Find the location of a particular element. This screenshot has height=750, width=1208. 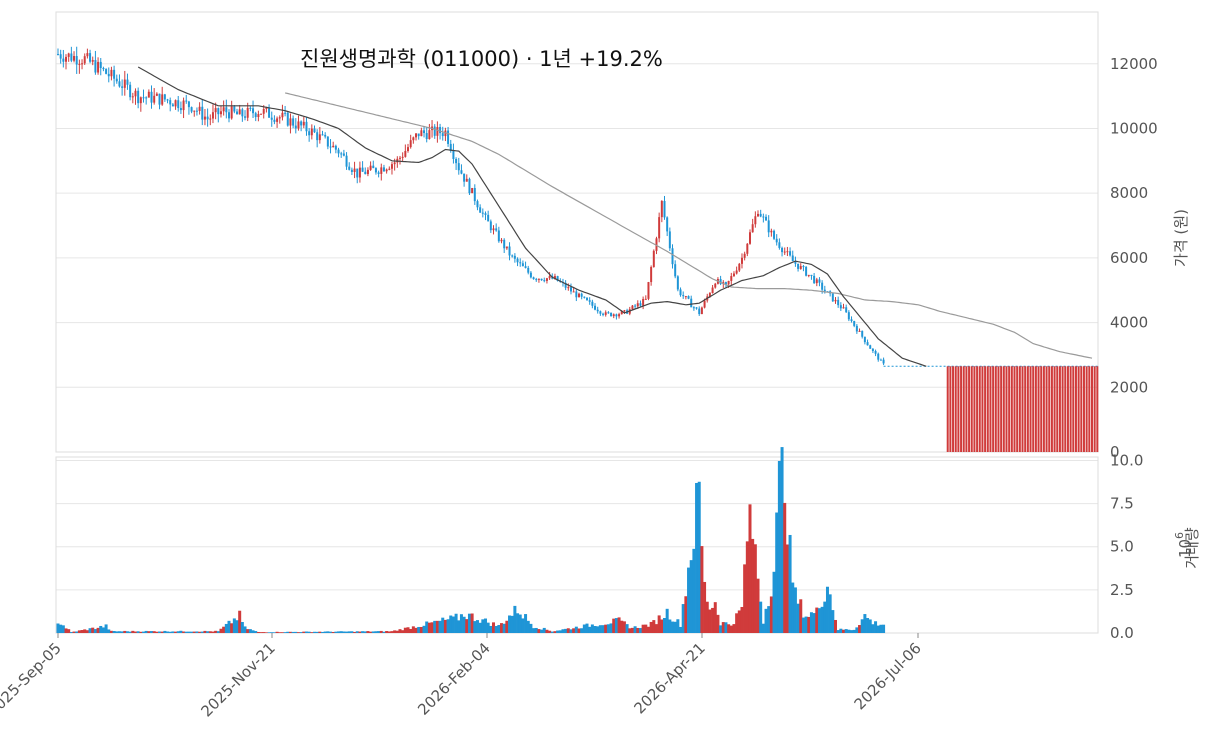

volume-tick-label: 0.0 is located at coordinates (1122, 633).